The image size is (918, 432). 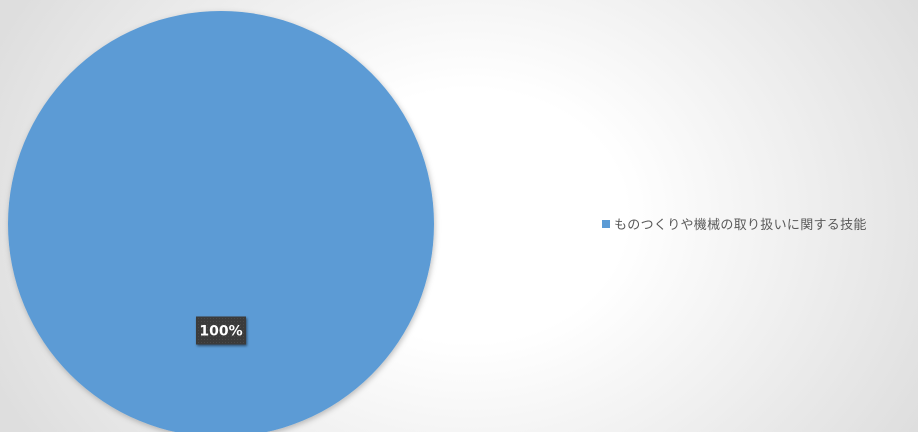 I want to click on legend: ものつくりや機械の取り扱いに関する技能, so click(x=734, y=223).